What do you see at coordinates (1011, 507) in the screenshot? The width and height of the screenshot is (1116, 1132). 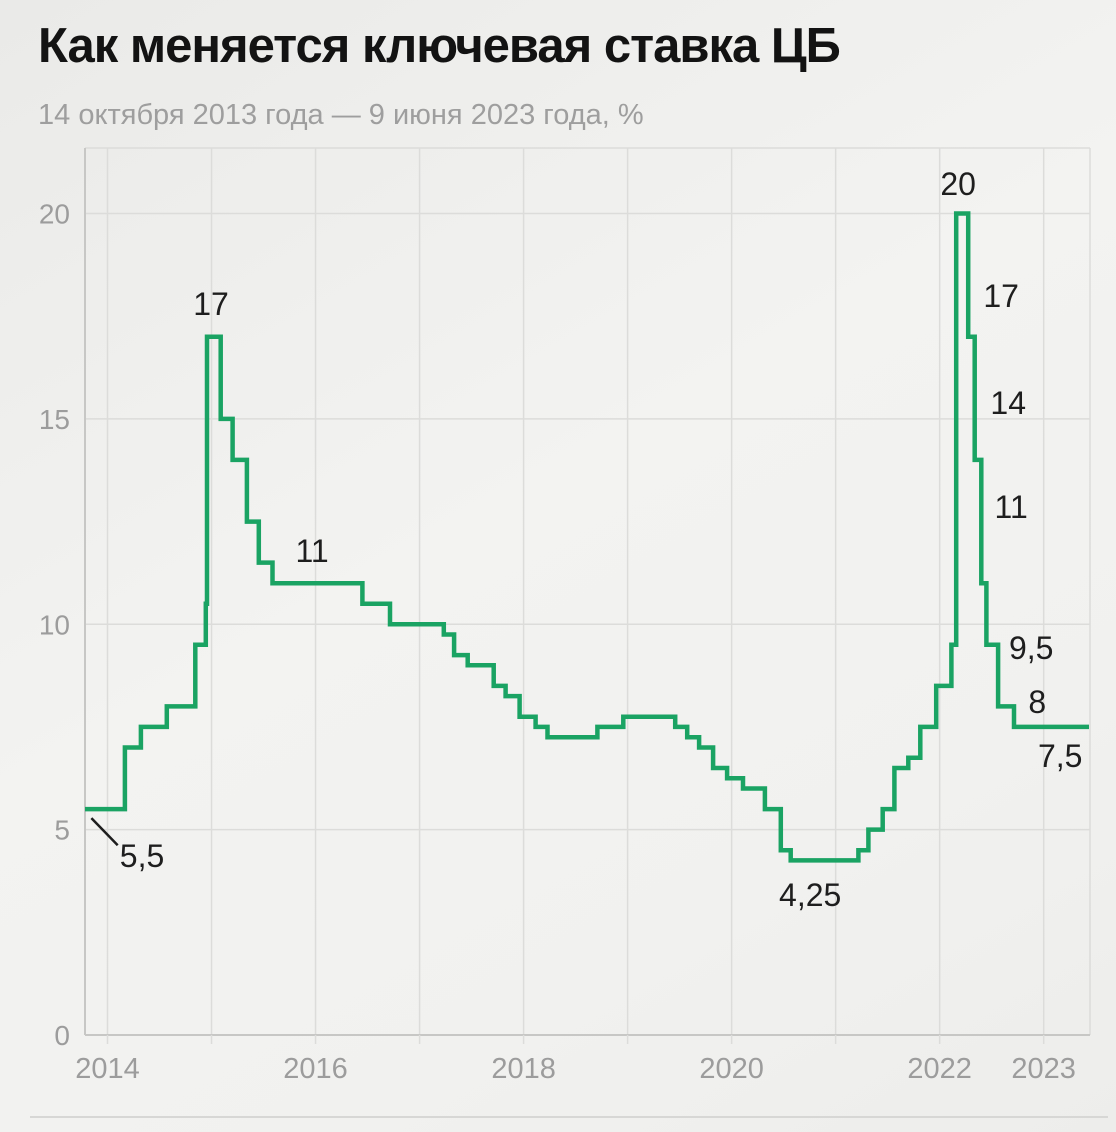 I see `annotation-step-11: 11` at bounding box center [1011, 507].